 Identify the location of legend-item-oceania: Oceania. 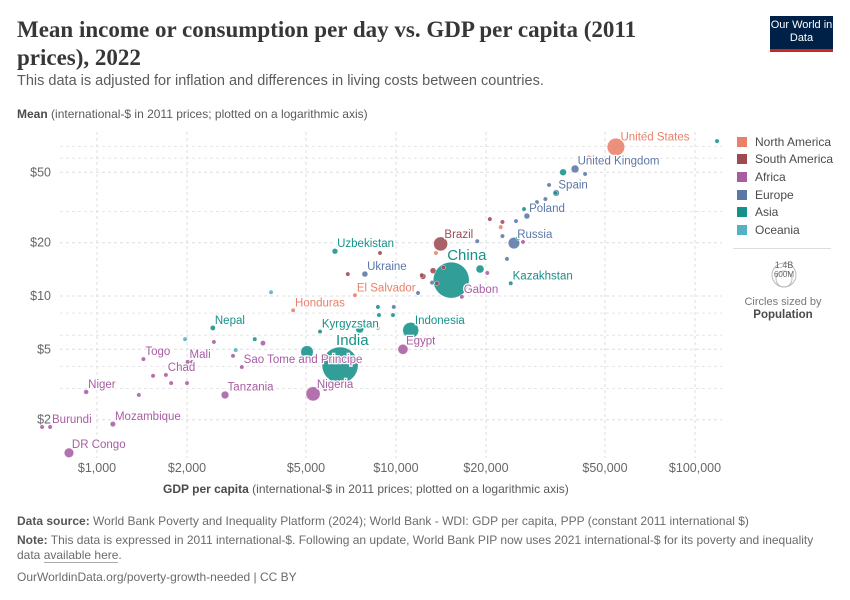
(785, 230).